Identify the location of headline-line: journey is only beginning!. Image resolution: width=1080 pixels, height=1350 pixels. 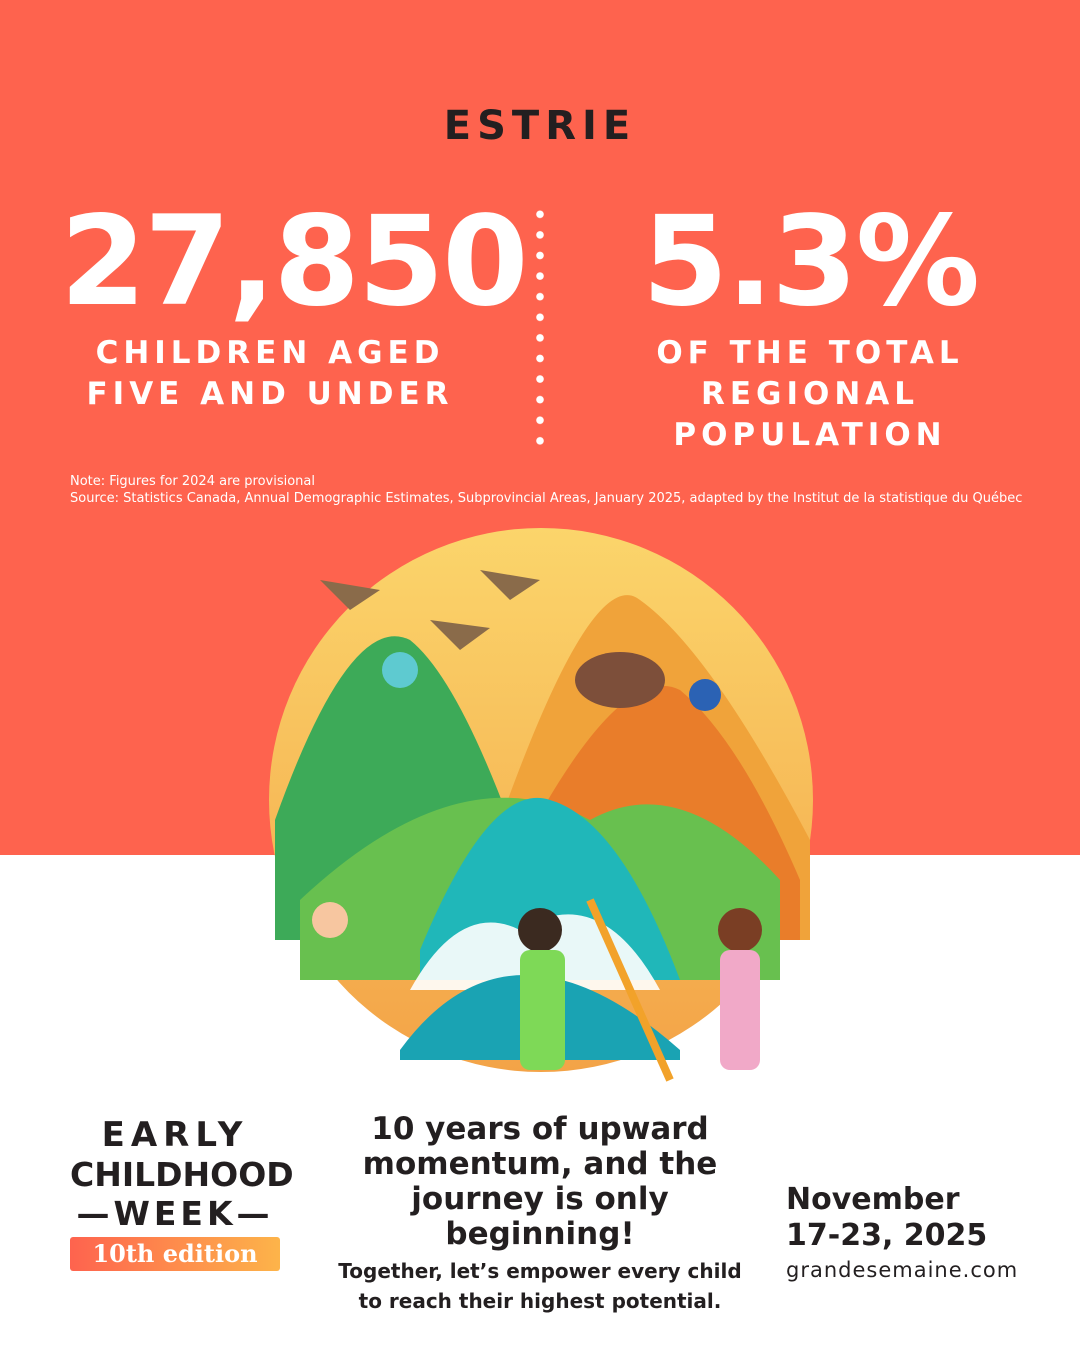
(540, 1216).